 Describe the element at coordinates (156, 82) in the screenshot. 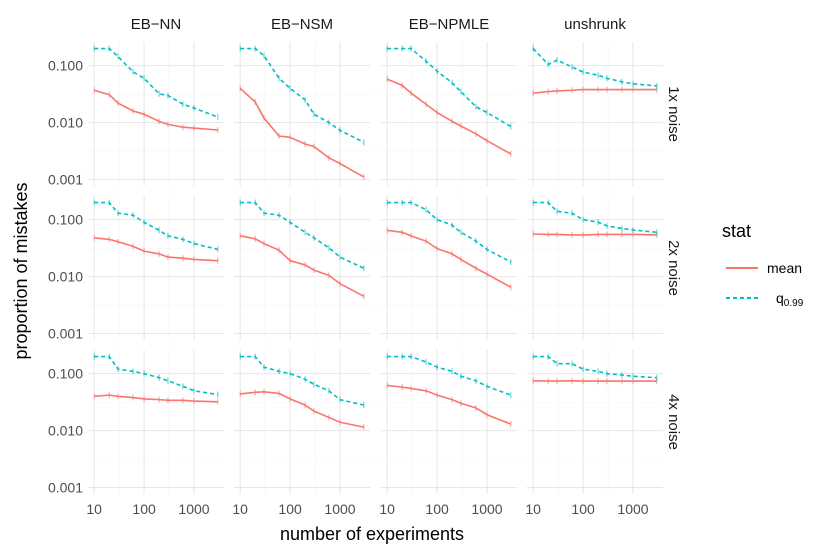

I see `series-line-q-r0c0` at that location.